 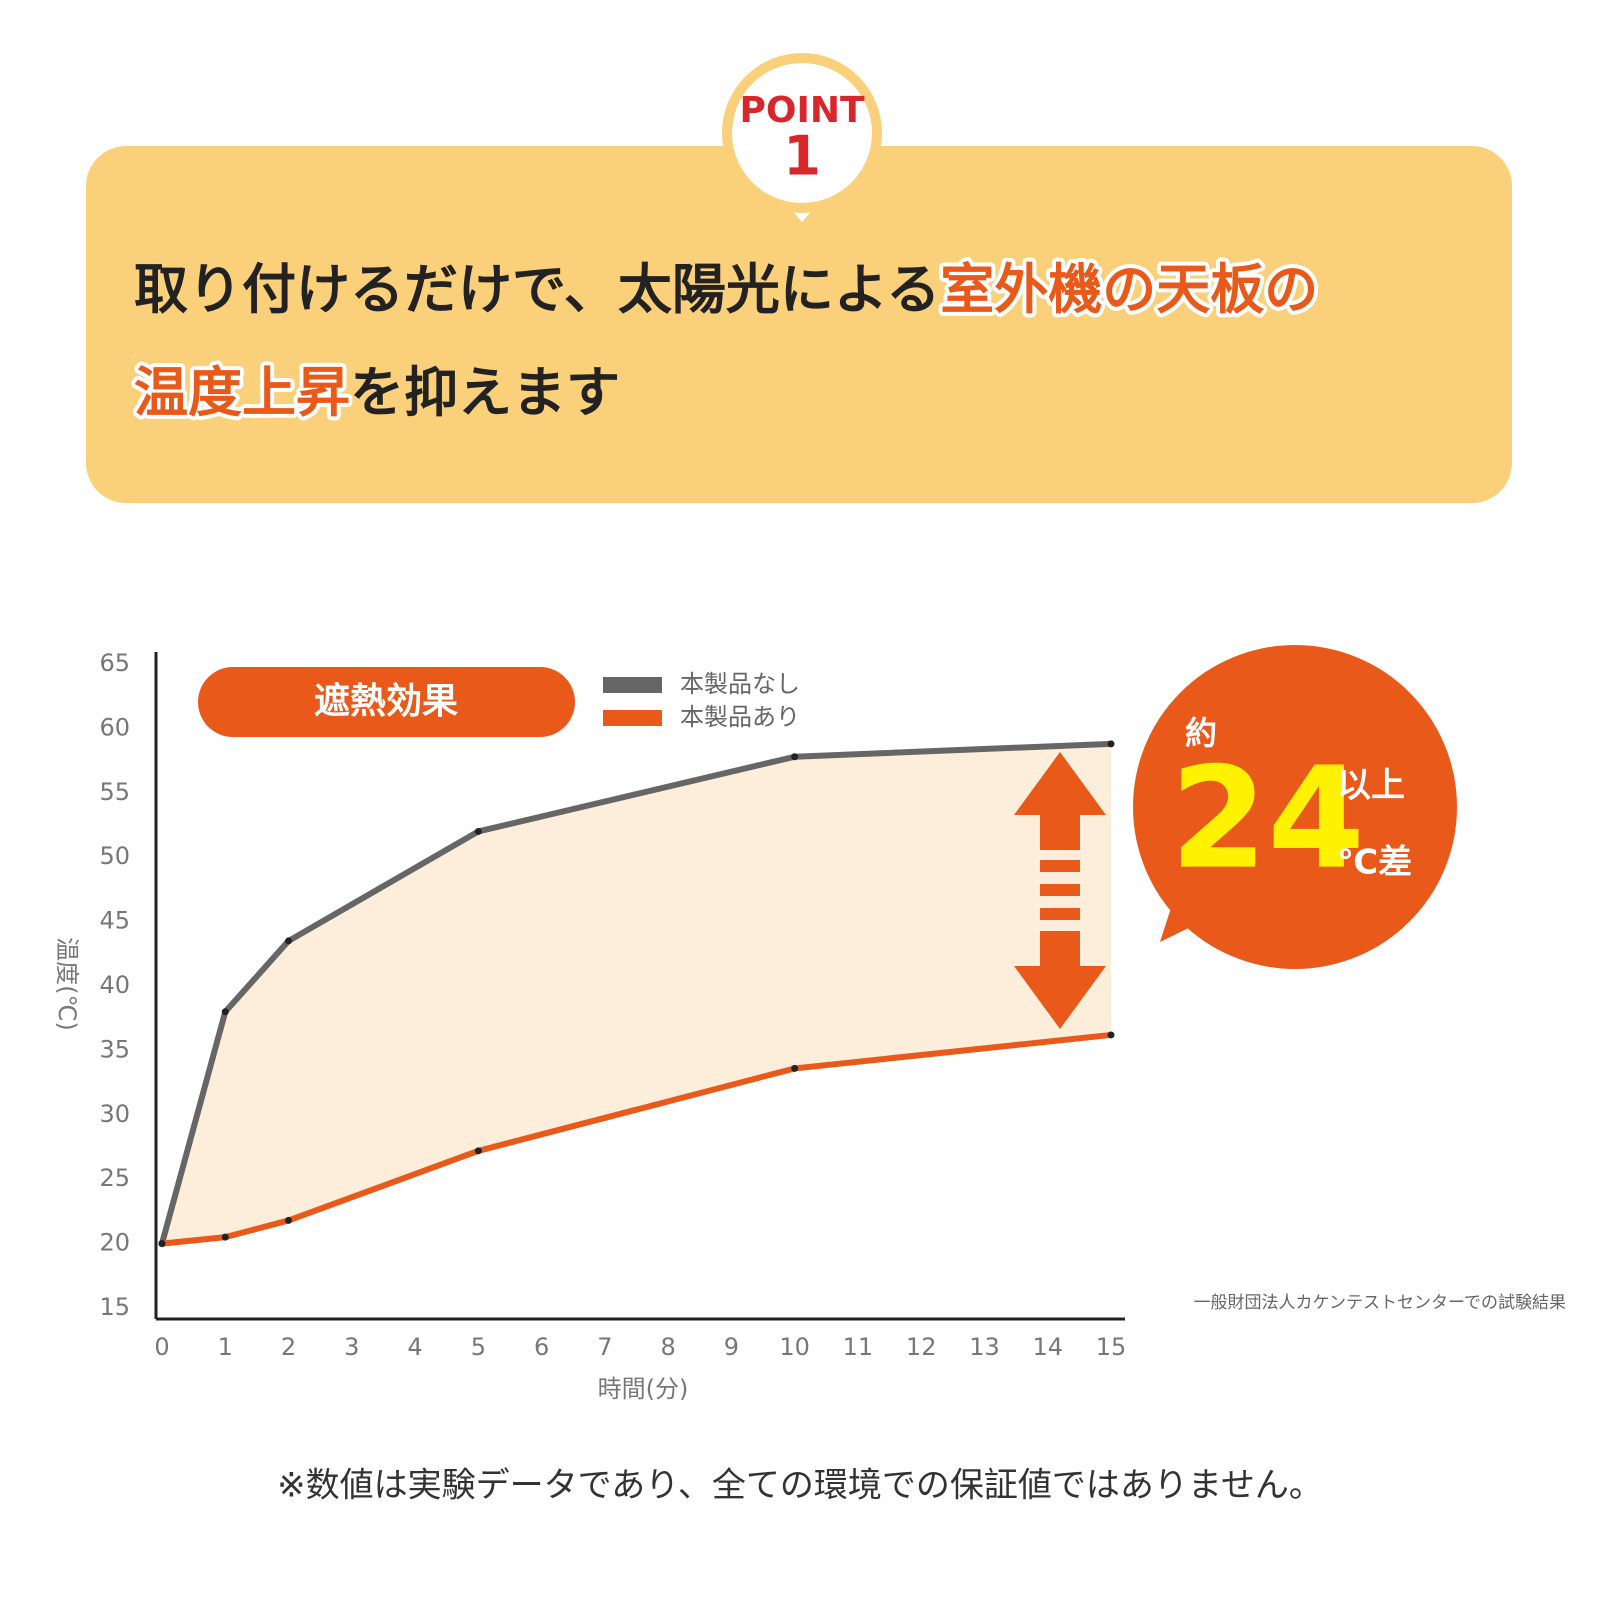 What do you see at coordinates (921, 1347) in the screenshot?
I see `x-tick-label: 12` at bounding box center [921, 1347].